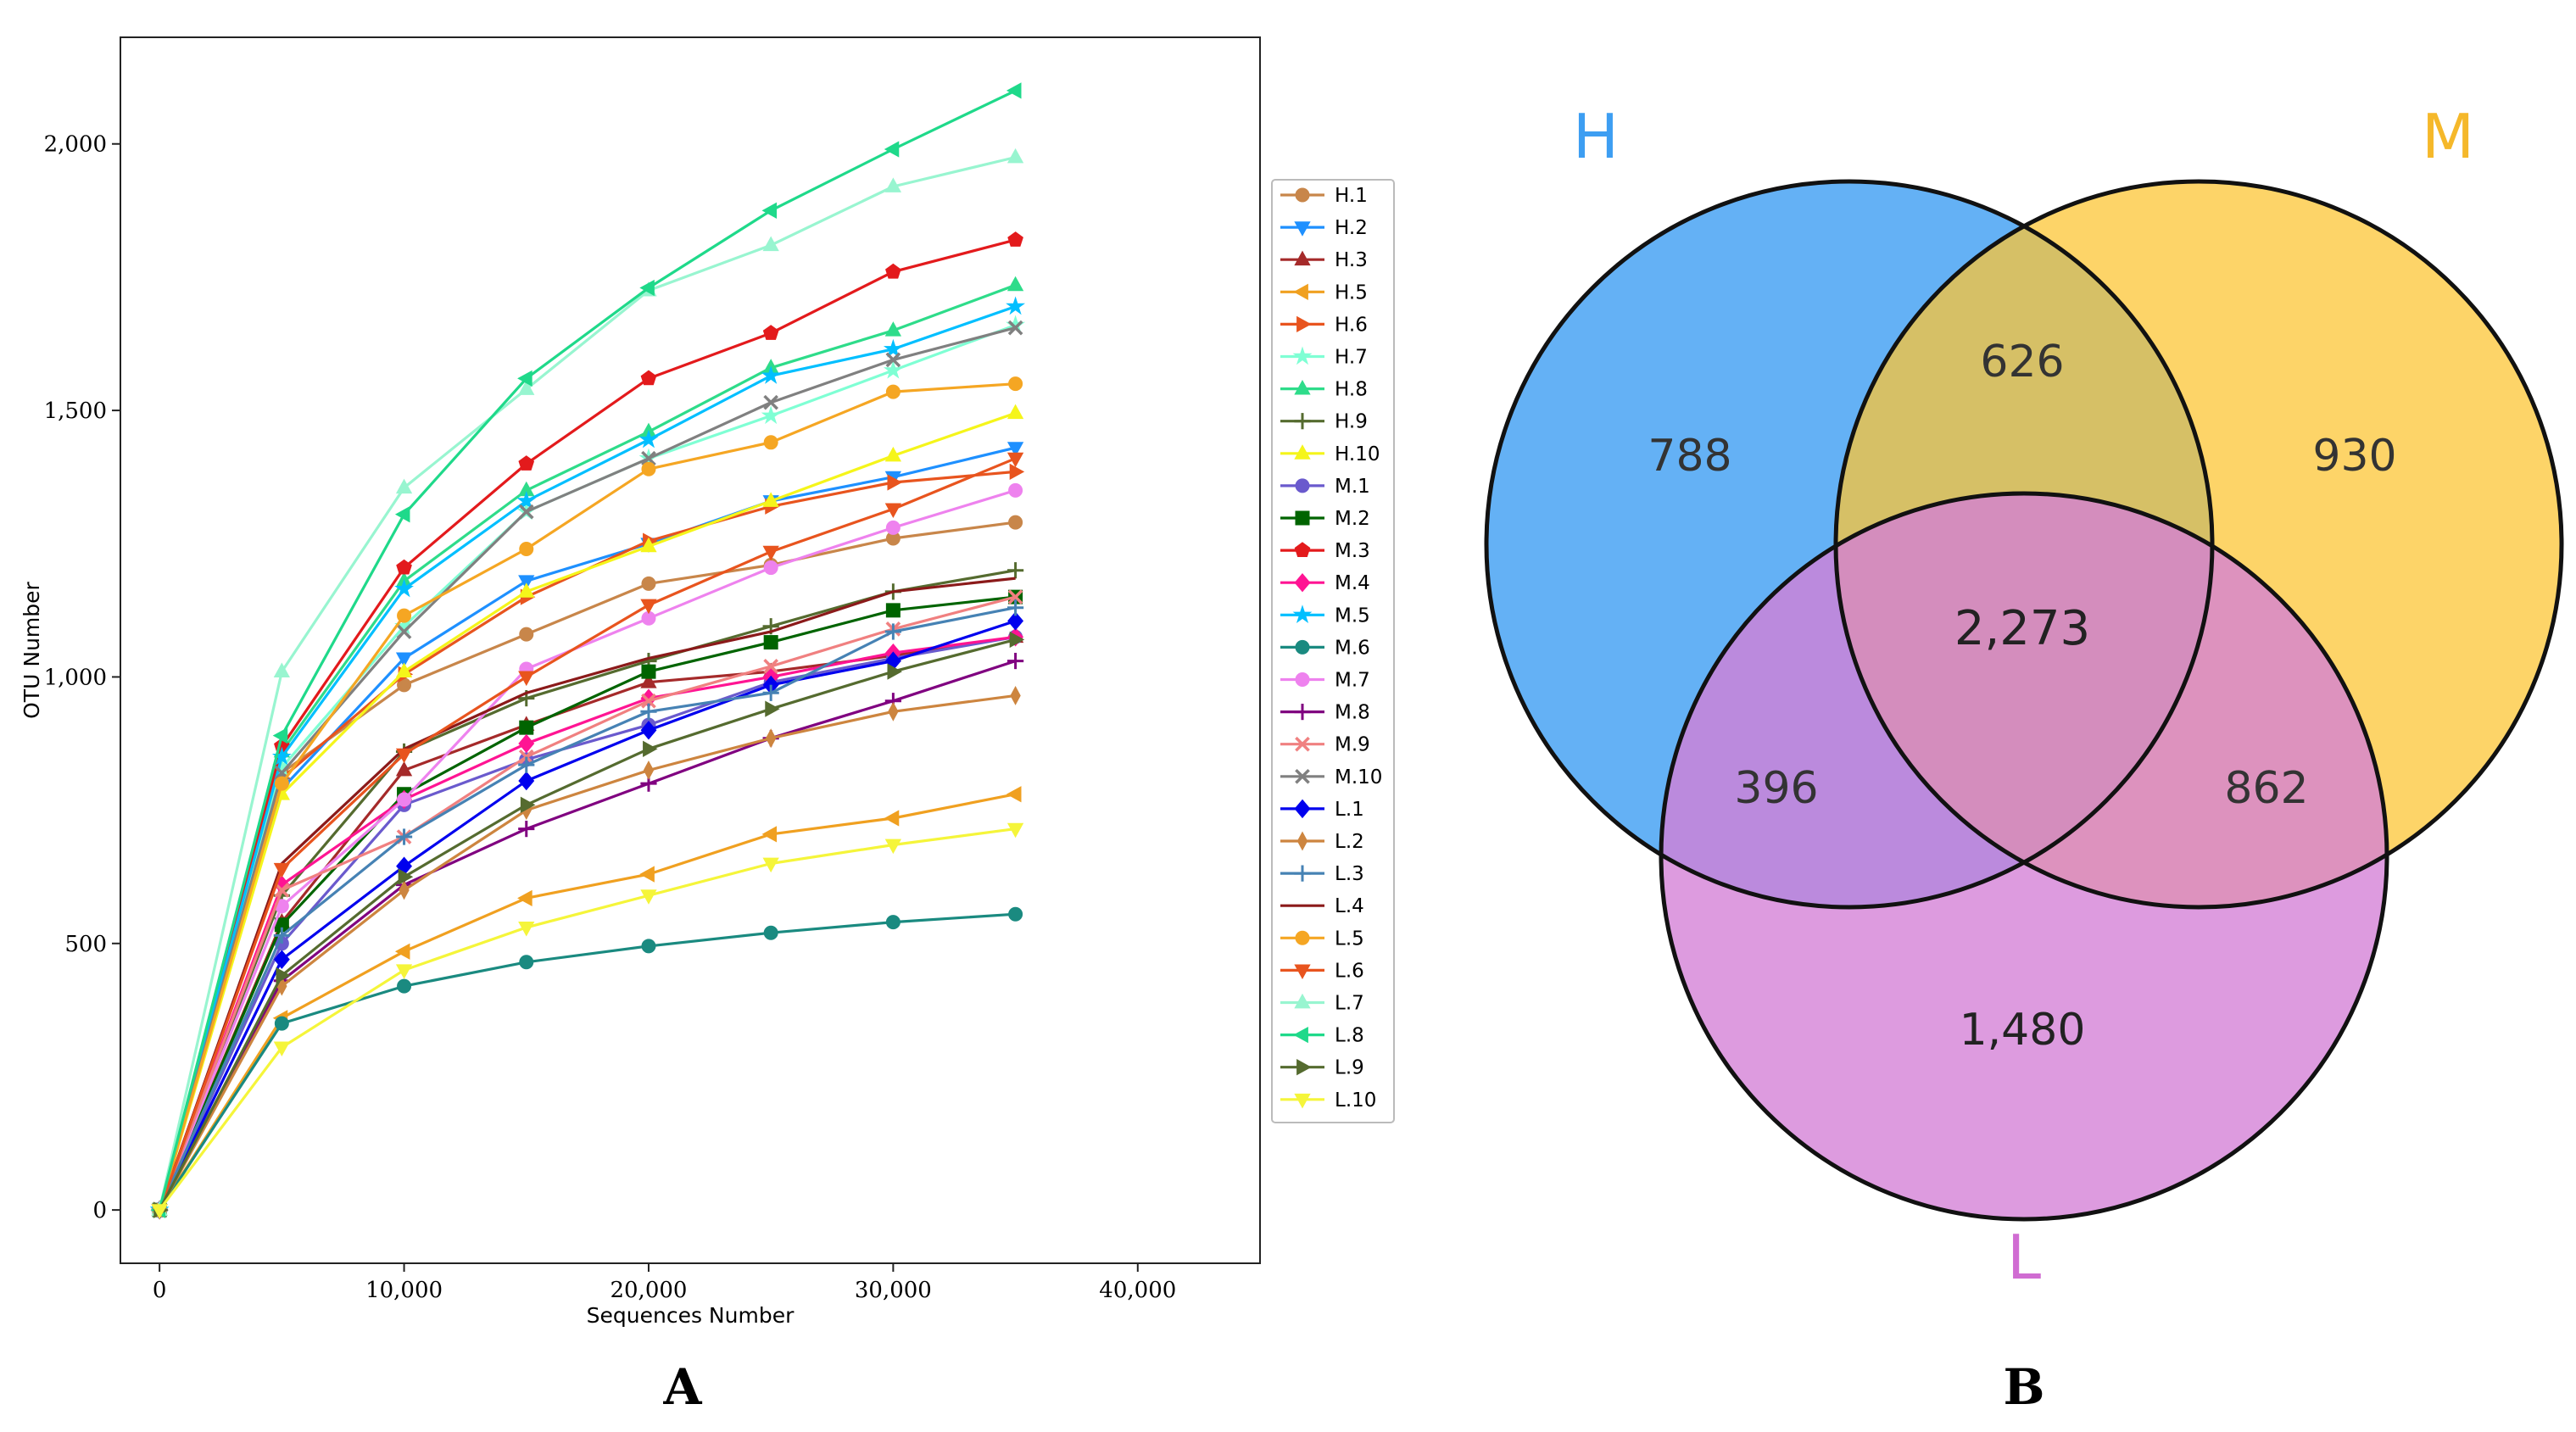 Image resolution: width=2576 pixels, height=1432 pixels. What do you see at coordinates (2023, 1387) in the screenshot?
I see `panel-label-b: B` at bounding box center [2023, 1387].